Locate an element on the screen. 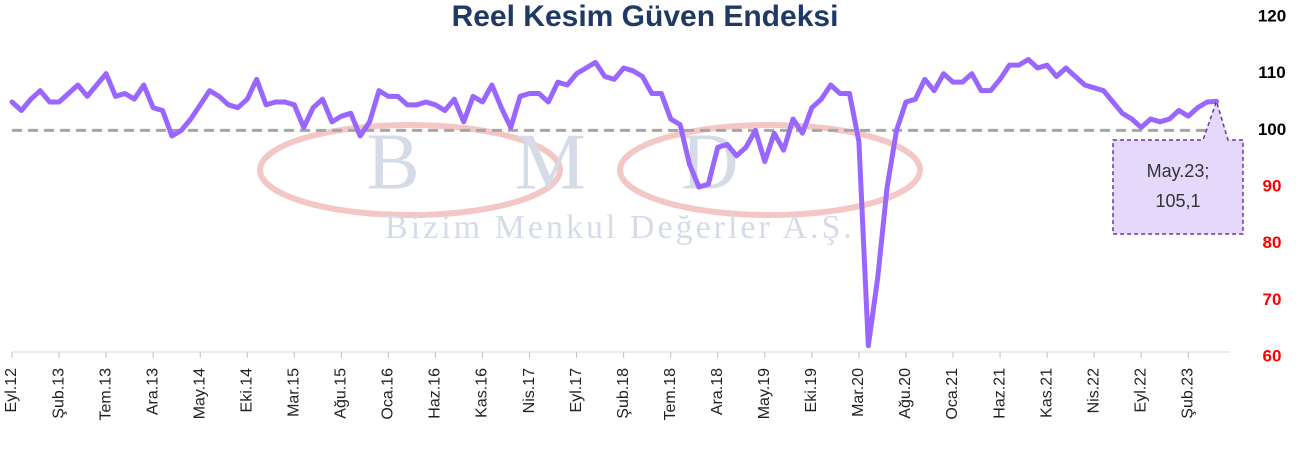 The width and height of the screenshot is (1316, 450). x-tick-label: Haz.21 is located at coordinates (999, 393).